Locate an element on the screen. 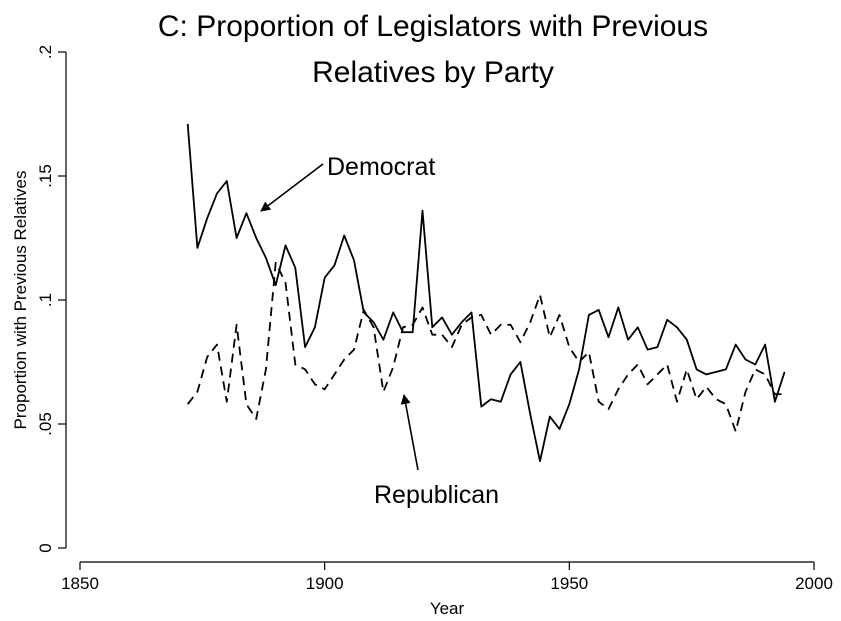 The image size is (841, 621). democrat-arrow is located at coordinates (292, 187).